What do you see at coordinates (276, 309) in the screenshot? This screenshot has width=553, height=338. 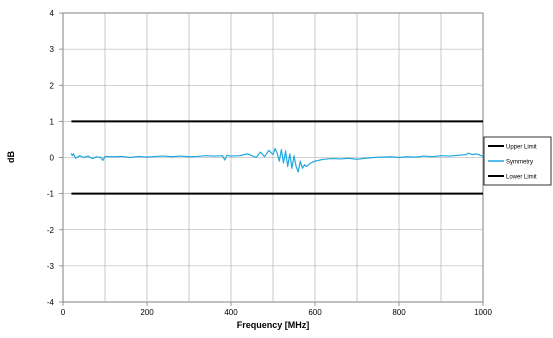 I see `x-tick-labels: 0 200 400 600 800 1000` at bounding box center [276, 309].